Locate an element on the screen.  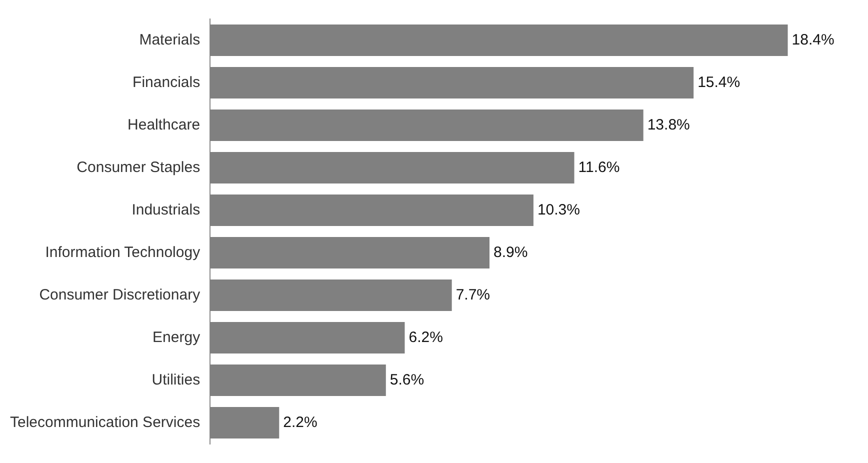
y-tick-label: Consumer Discretionary is located at coordinates (120, 295).